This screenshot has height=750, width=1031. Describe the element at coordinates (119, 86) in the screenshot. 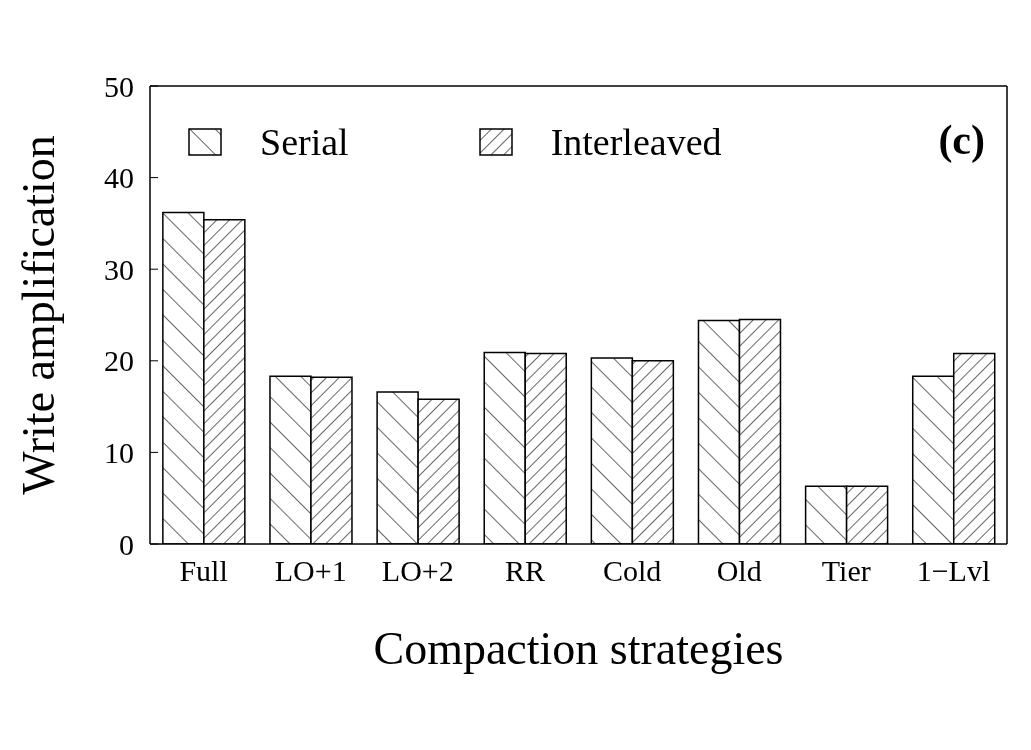

I see `y-tick-label: 50` at that location.